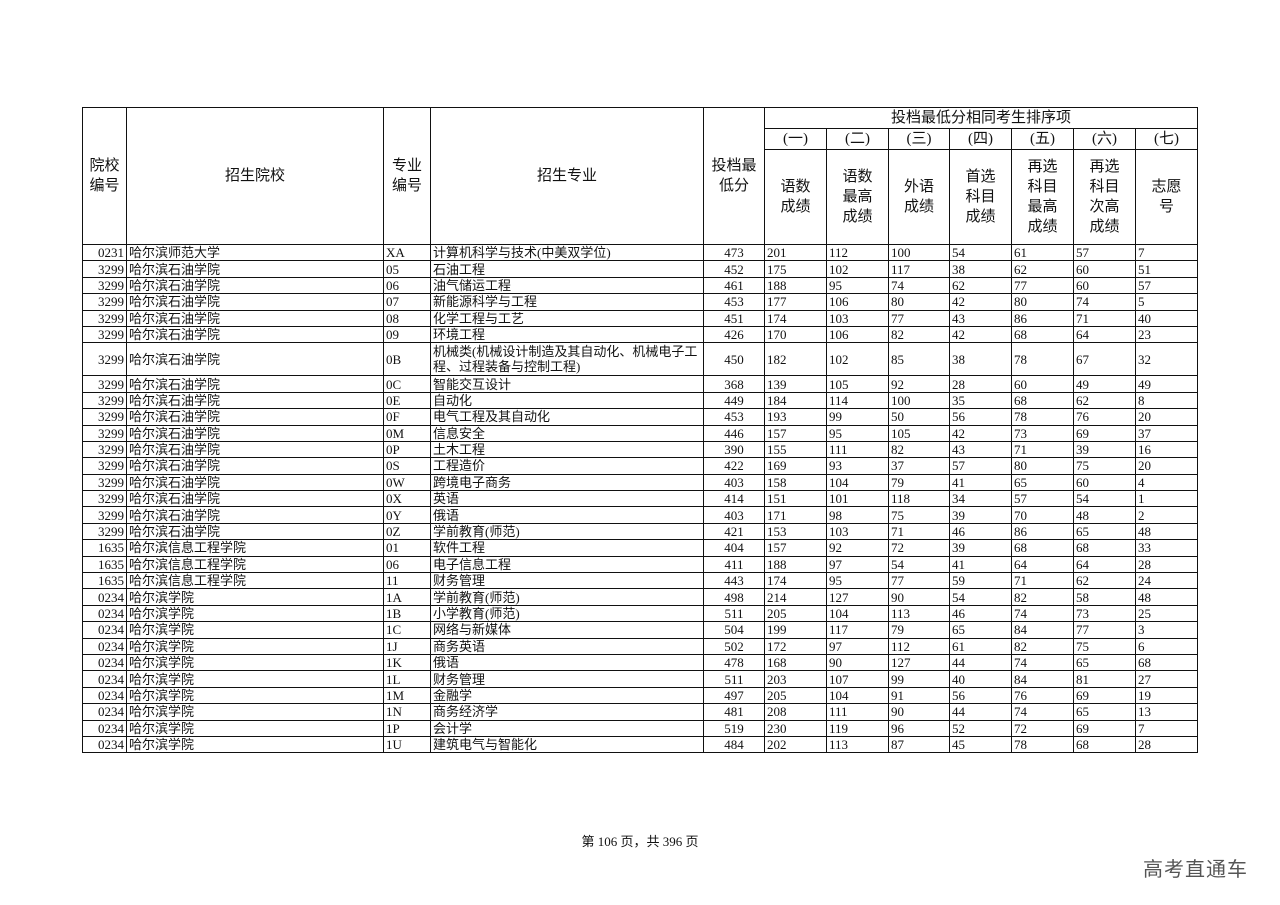 The height and width of the screenshot is (905, 1280). What do you see at coordinates (734, 433) in the screenshot?
I see `cell-min-score: 446` at bounding box center [734, 433].